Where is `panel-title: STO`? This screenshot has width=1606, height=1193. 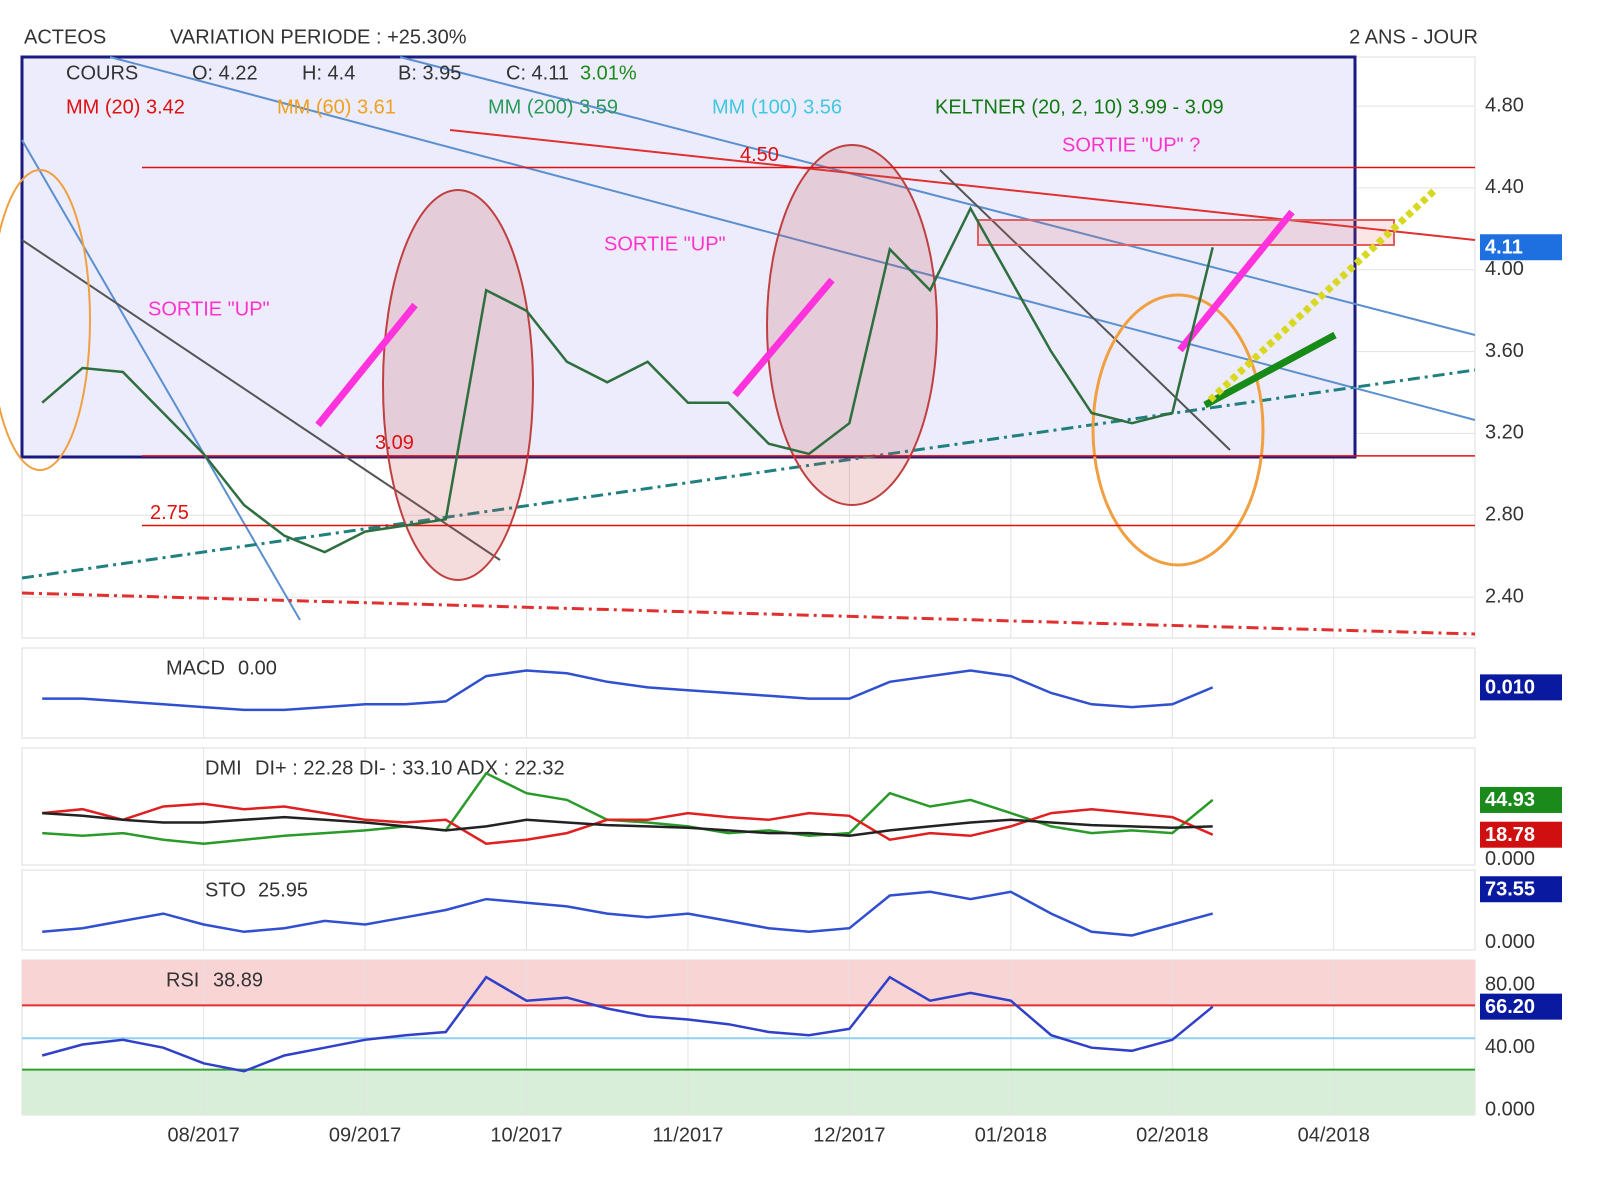
panel-title: STO is located at coordinates (225, 890).